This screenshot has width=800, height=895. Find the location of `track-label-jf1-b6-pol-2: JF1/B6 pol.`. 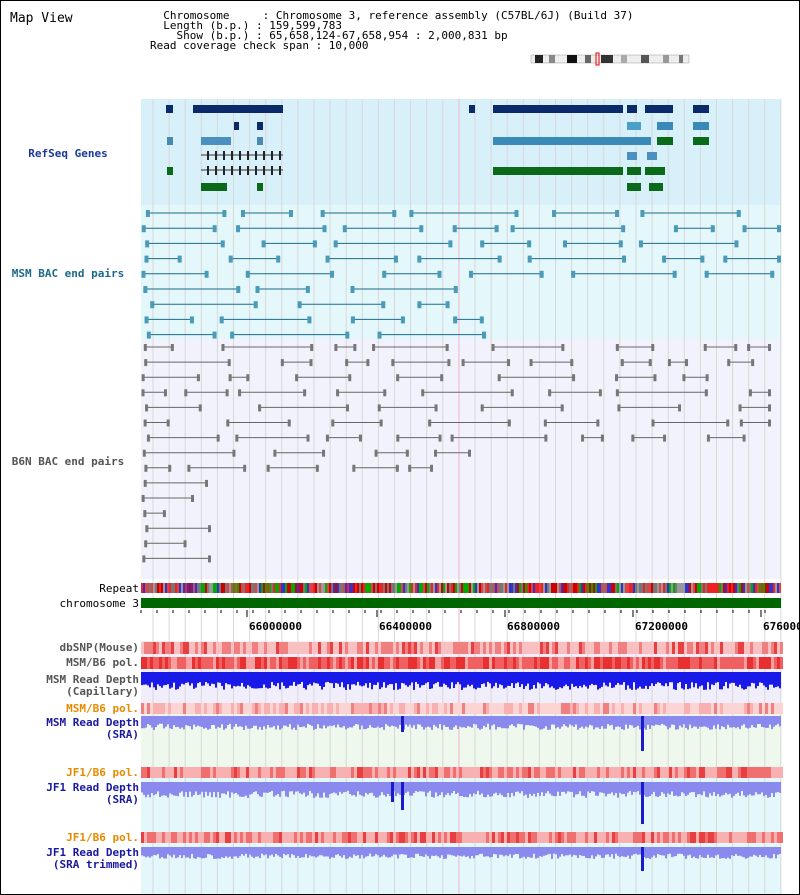

track-label-jf1-b6-pol-2: JF1/B6 pol. is located at coordinates (102, 837).